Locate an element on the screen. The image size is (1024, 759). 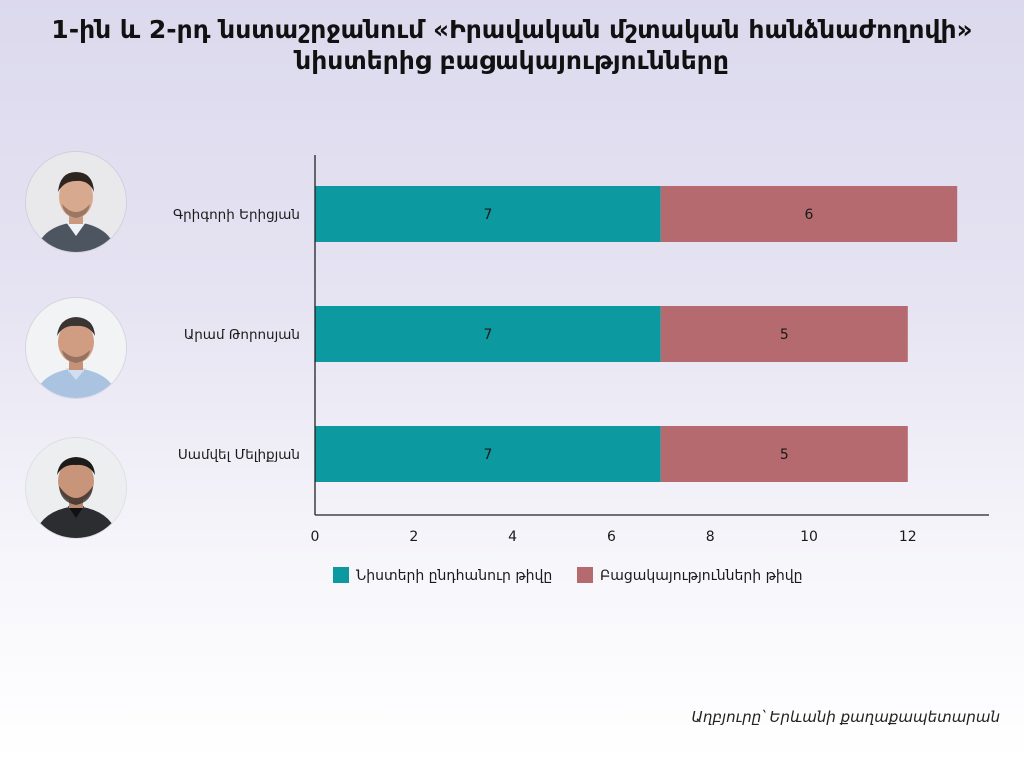
x-tick-label: 2 is located at coordinates (413, 537).